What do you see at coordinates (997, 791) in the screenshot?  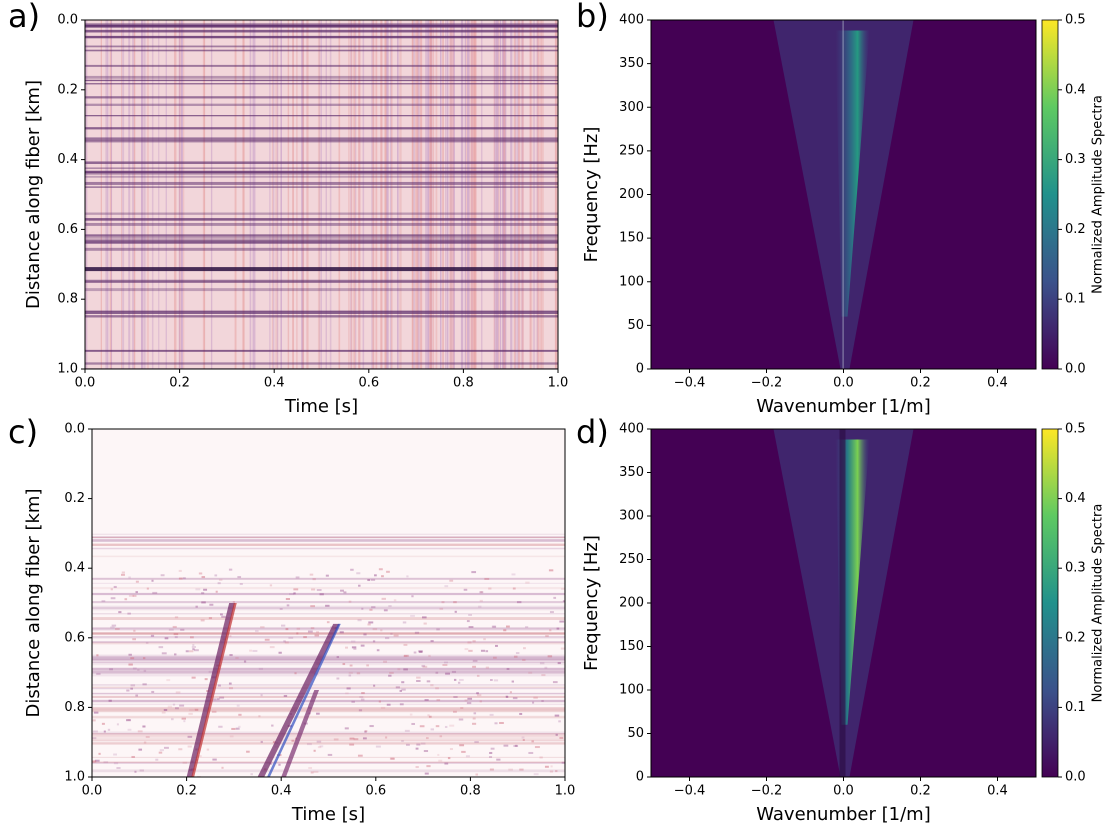 I see `x-tick-label: 0.4` at bounding box center [997, 791].